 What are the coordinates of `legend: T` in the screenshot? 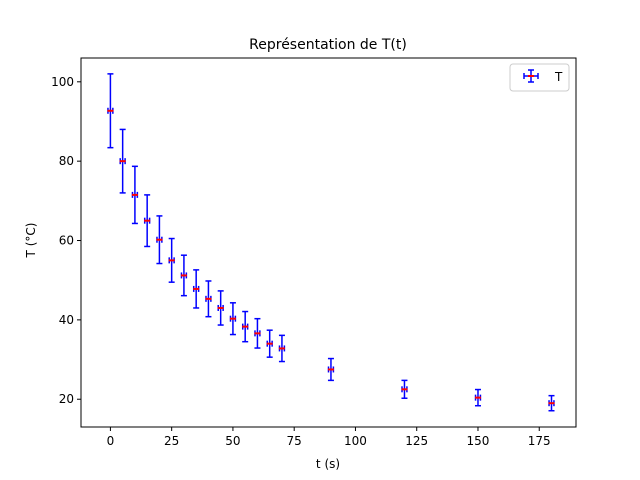 It's located at (539, 77).